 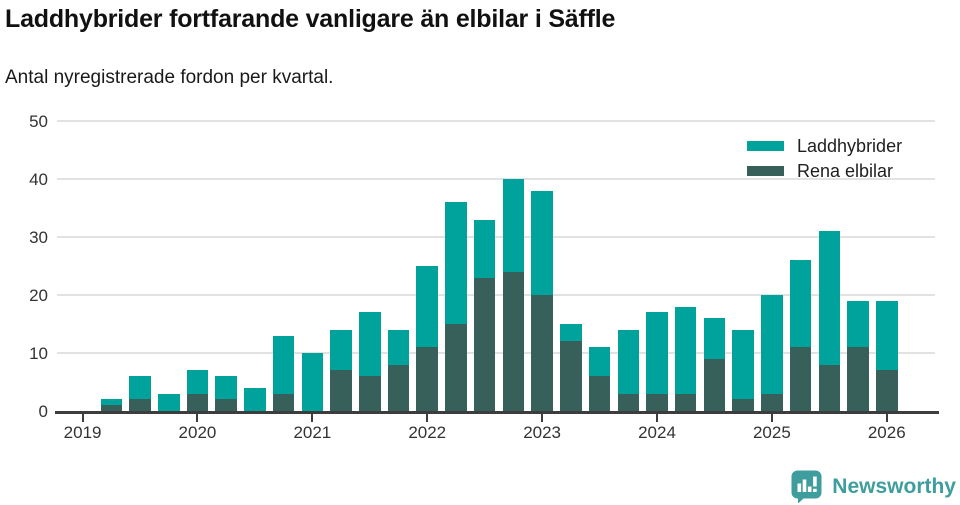 I want to click on legend-label: Laddhybrider, so click(x=850, y=145).